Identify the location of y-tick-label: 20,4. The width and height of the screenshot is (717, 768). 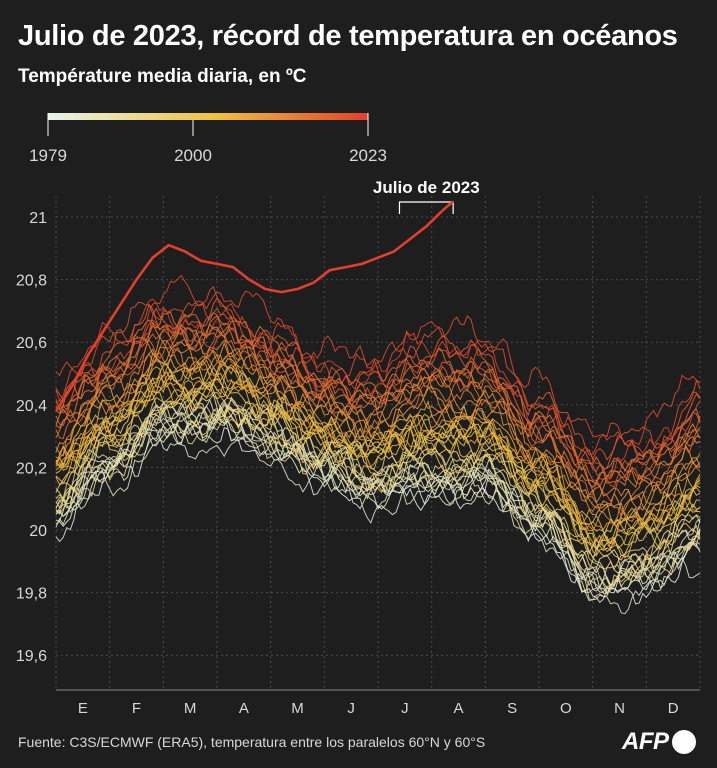
(31, 406).